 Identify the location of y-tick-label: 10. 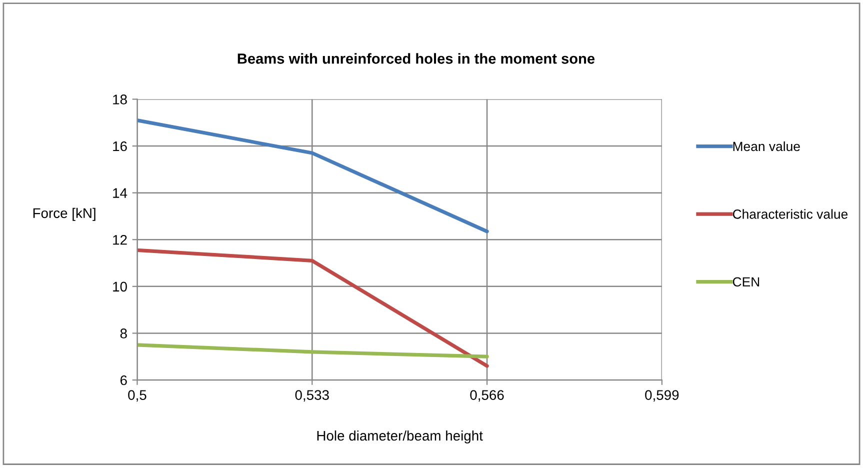
(120, 287).